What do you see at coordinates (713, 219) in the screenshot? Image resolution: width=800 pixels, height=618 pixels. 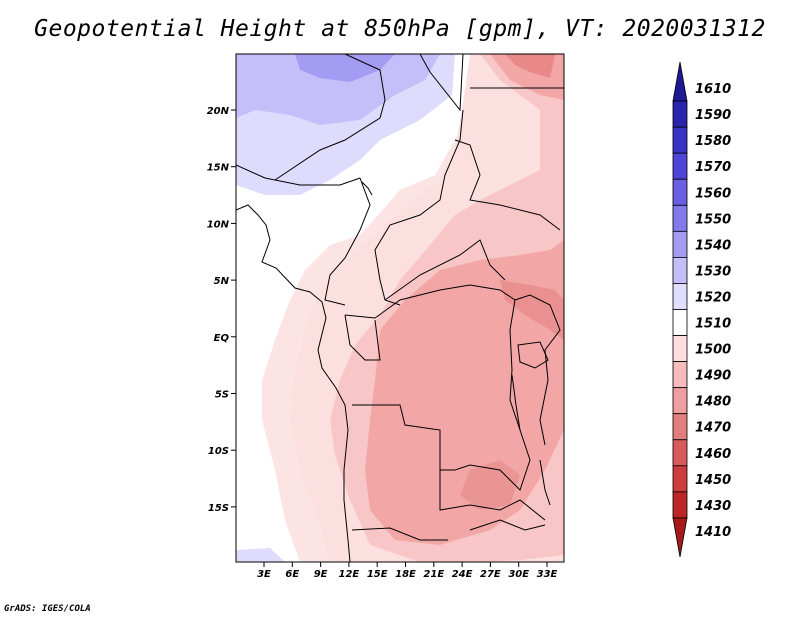 I see `colorbar-label: 1550` at bounding box center [713, 219].